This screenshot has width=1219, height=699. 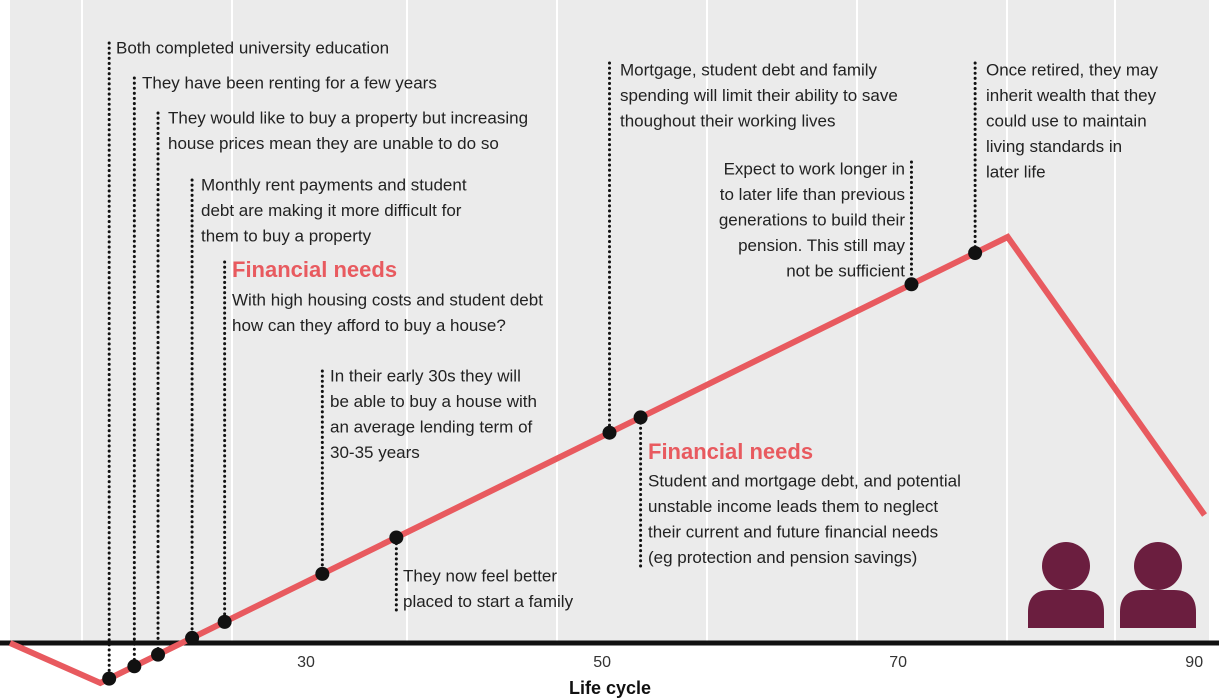 What do you see at coordinates (782, 557) in the screenshot?
I see `annotation-text: (eg protection and pension savings)` at bounding box center [782, 557].